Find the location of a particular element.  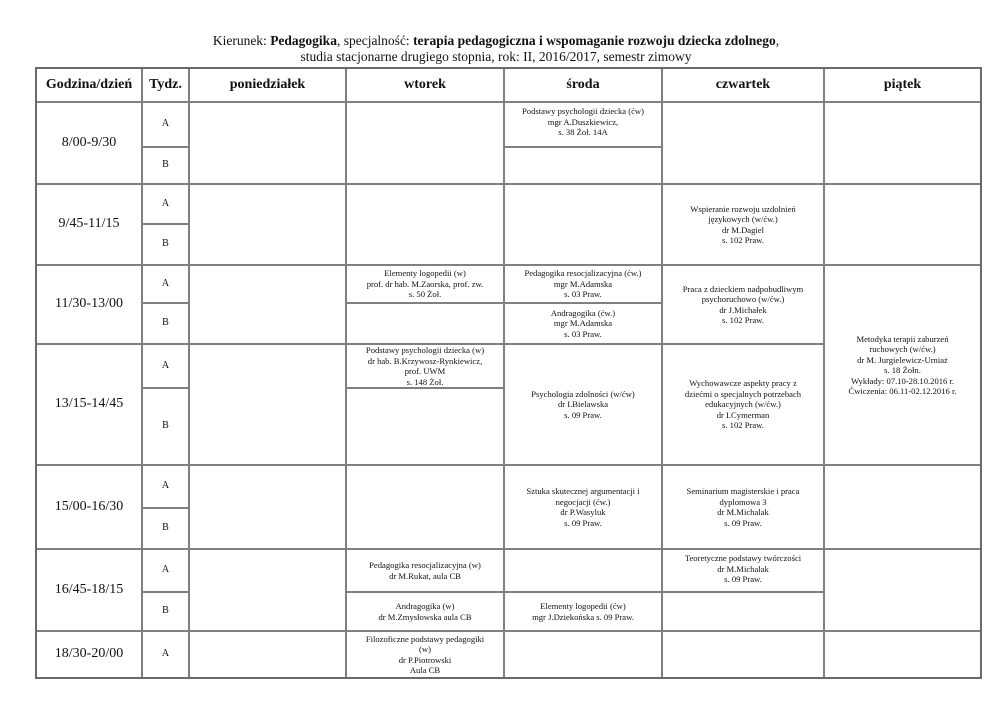

header-thursday: czwartek is located at coordinates (743, 85).